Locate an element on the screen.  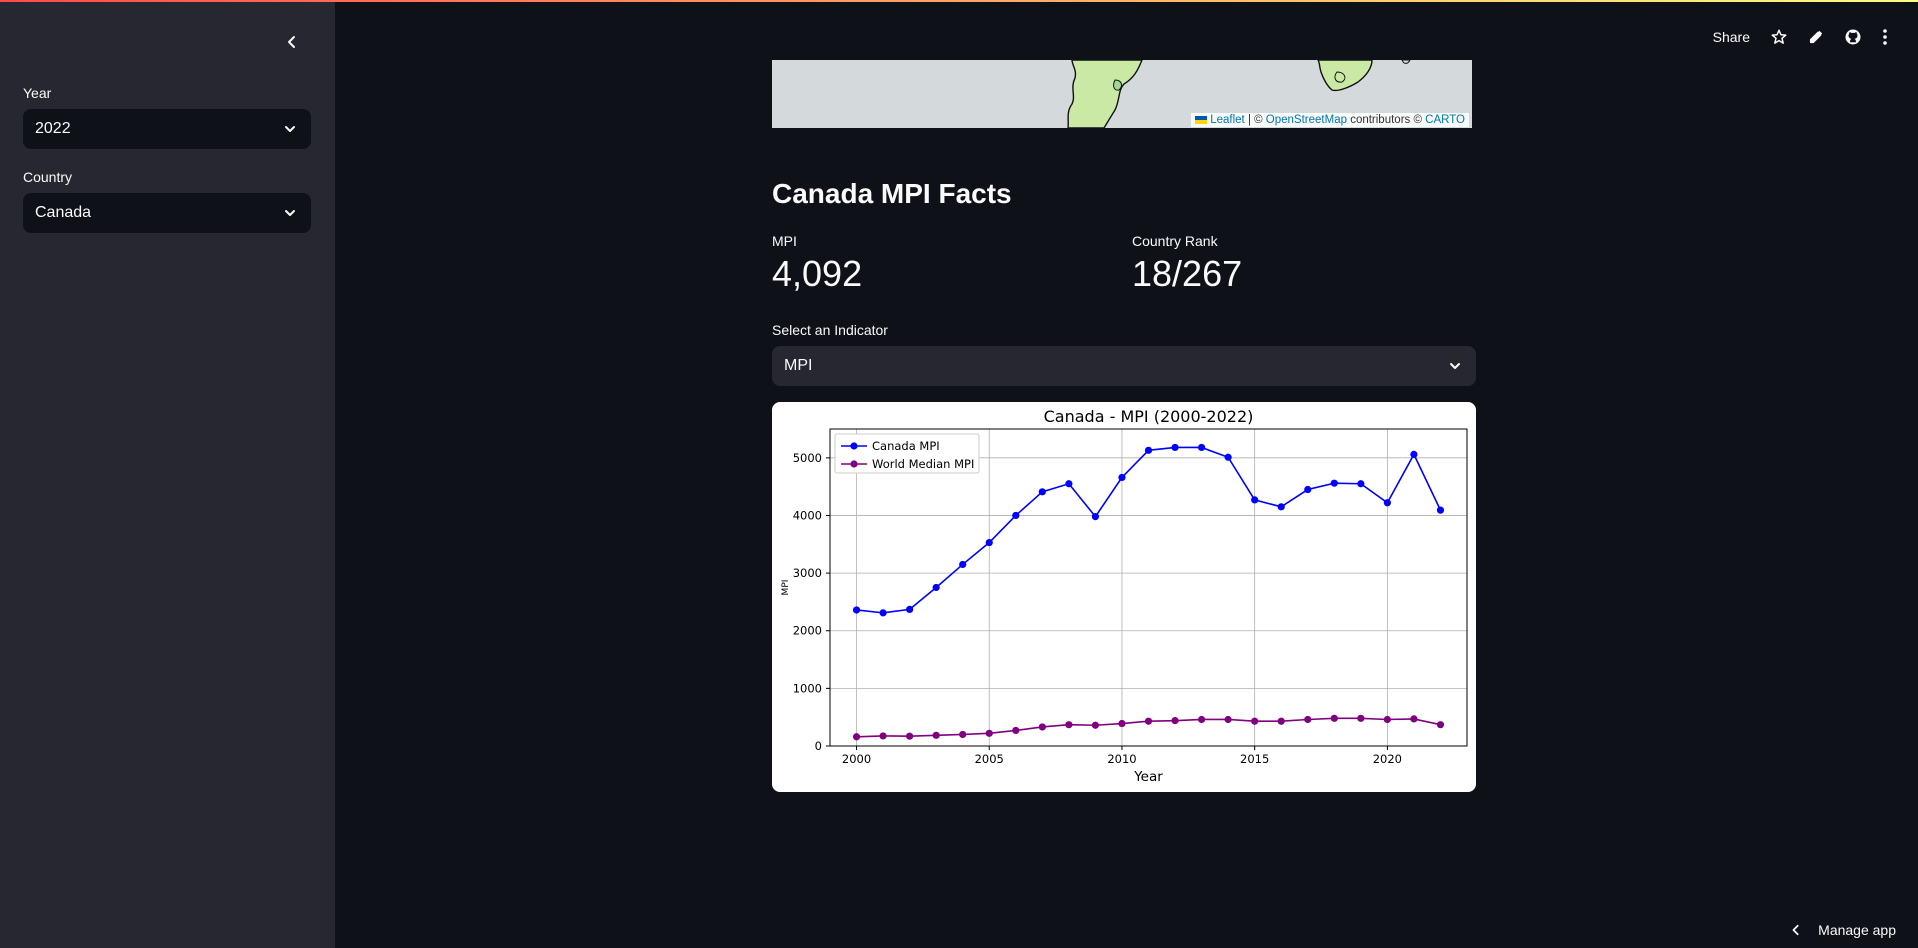
y-tick-label: 1000 is located at coordinates (807, 688).